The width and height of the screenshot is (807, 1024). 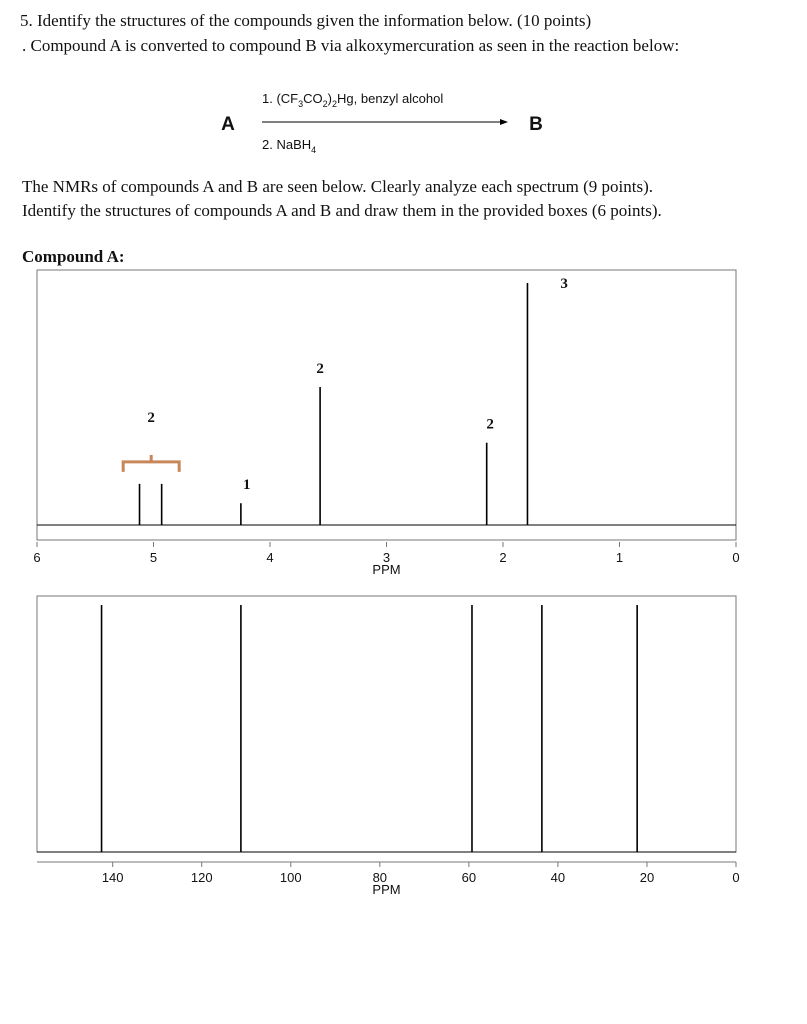 What do you see at coordinates (151, 463) in the screenshot?
I see `bracket` at bounding box center [151, 463].